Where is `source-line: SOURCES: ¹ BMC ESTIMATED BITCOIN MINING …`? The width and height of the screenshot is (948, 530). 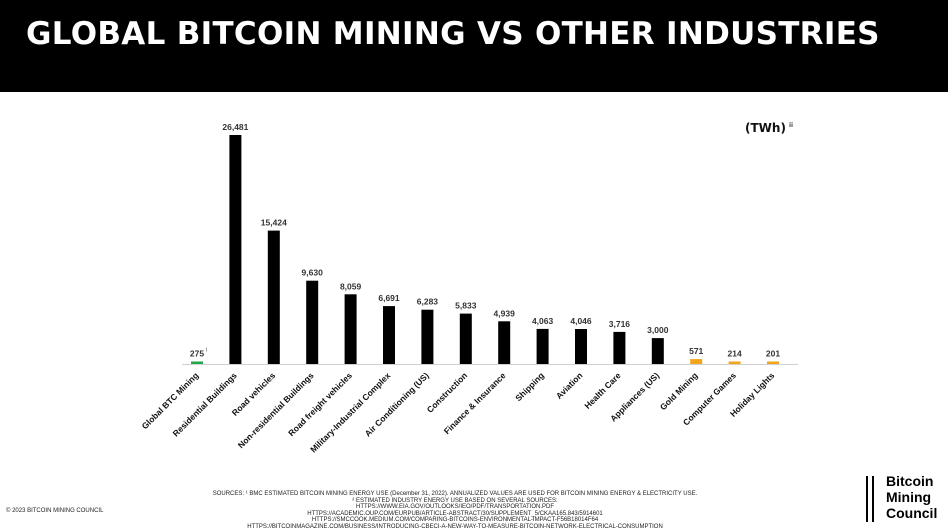 source-line: SOURCES: ¹ BMC ESTIMATED BITCOIN MINING … is located at coordinates (455, 494).